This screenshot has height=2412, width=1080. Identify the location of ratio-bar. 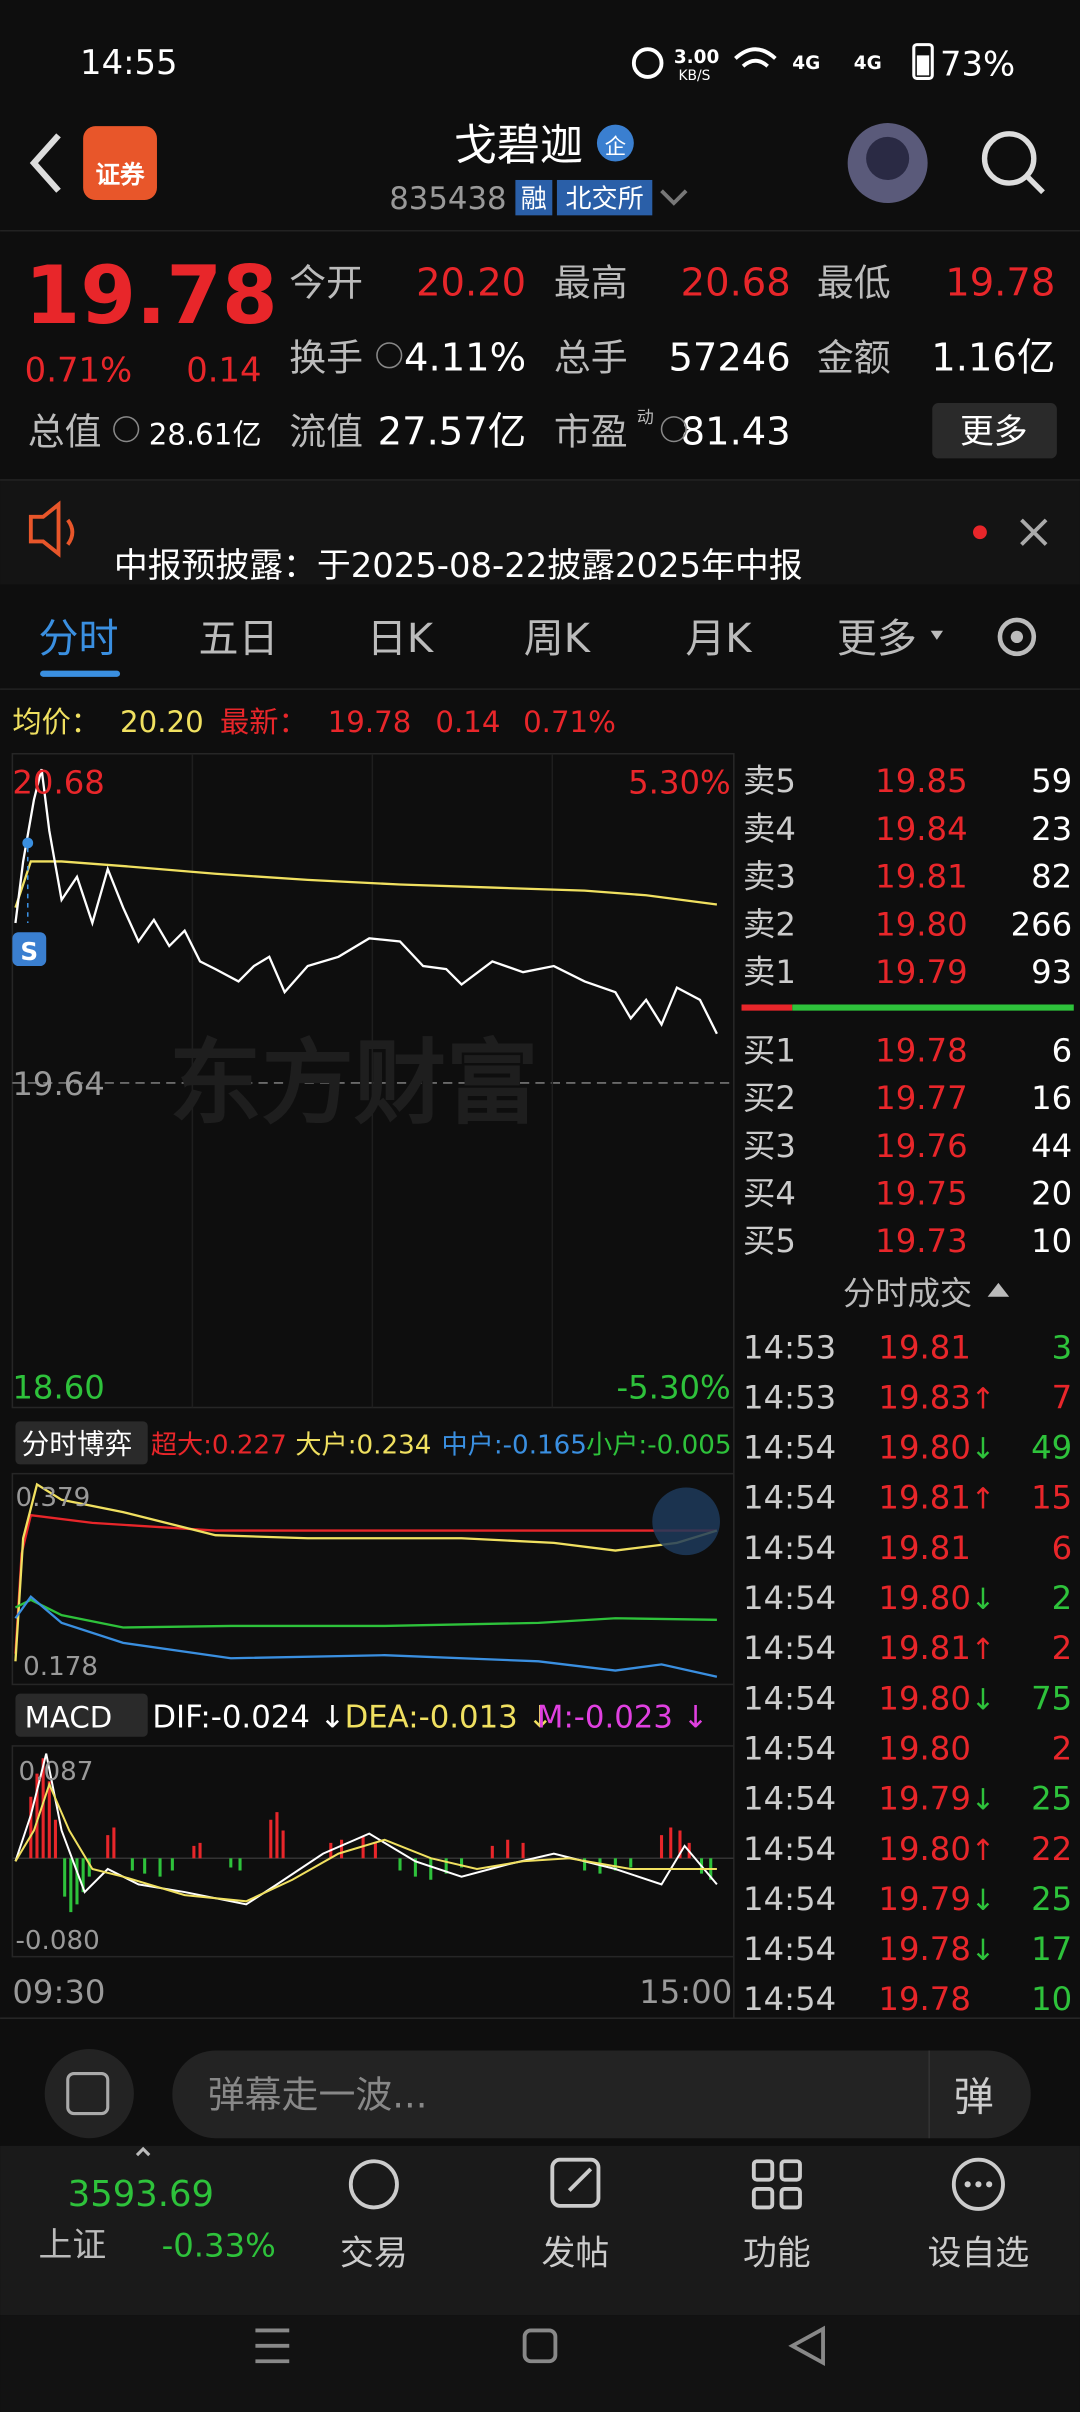
(767, 1007).